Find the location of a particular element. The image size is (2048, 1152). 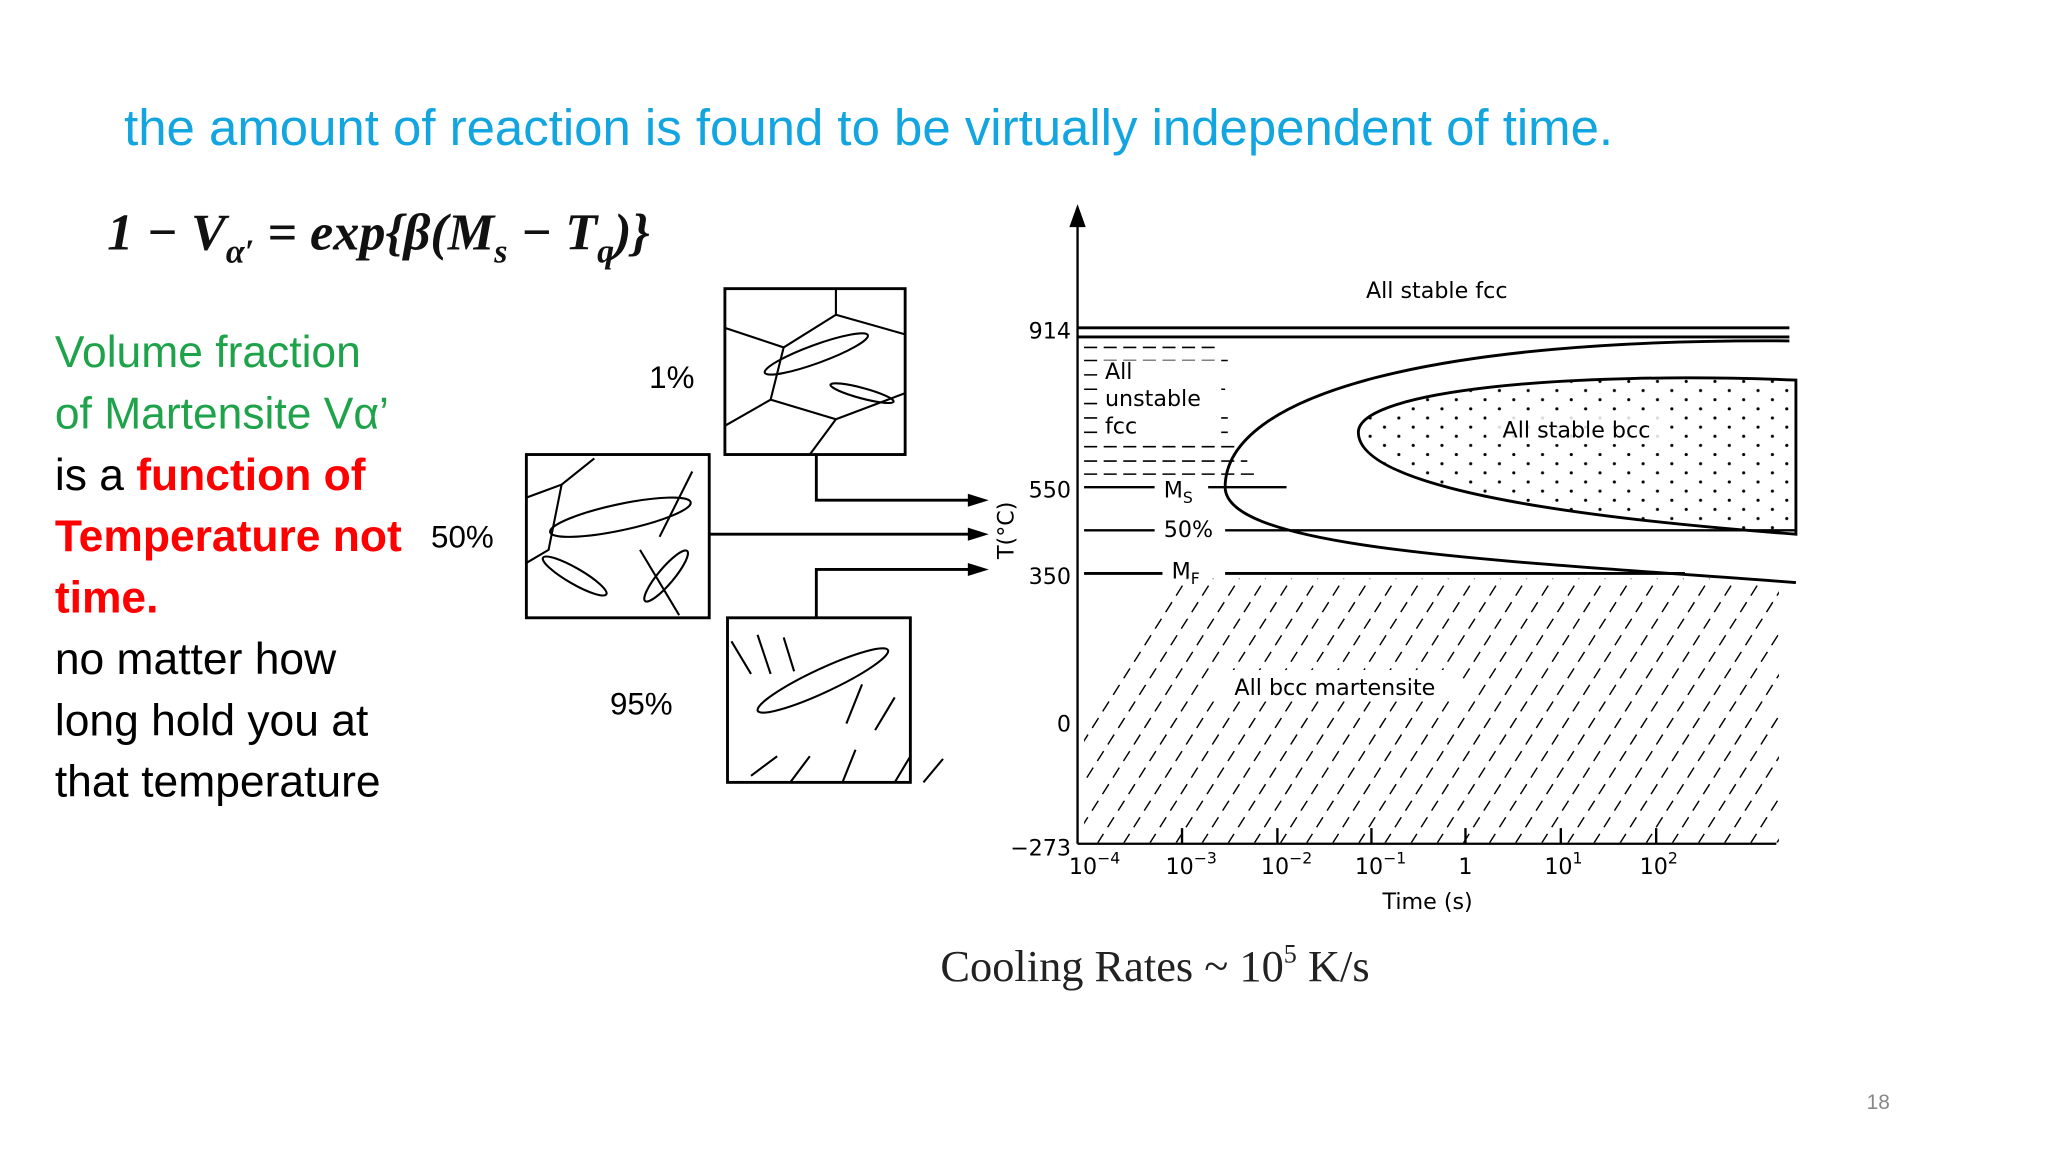

arrow-heads is located at coordinates (978, 534).